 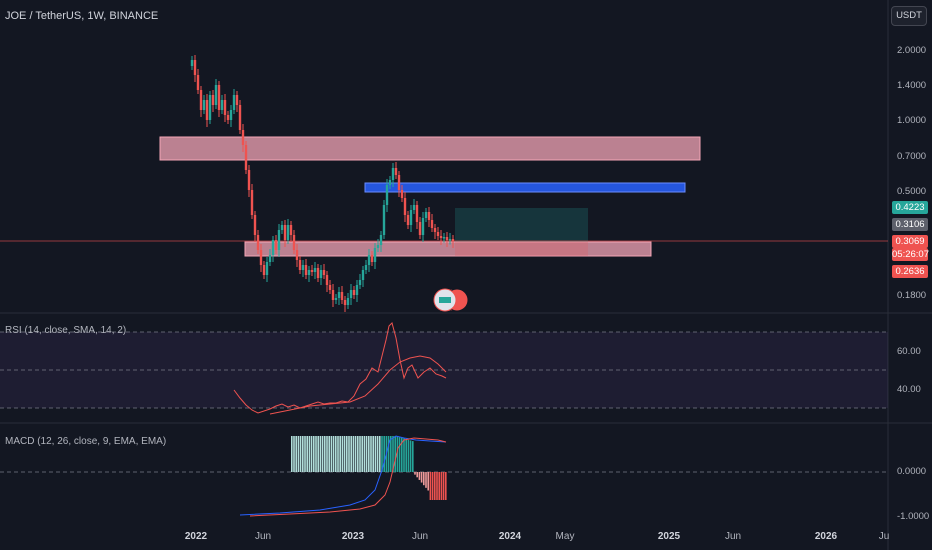 I want to click on rsi-line, so click(x=340, y=368).